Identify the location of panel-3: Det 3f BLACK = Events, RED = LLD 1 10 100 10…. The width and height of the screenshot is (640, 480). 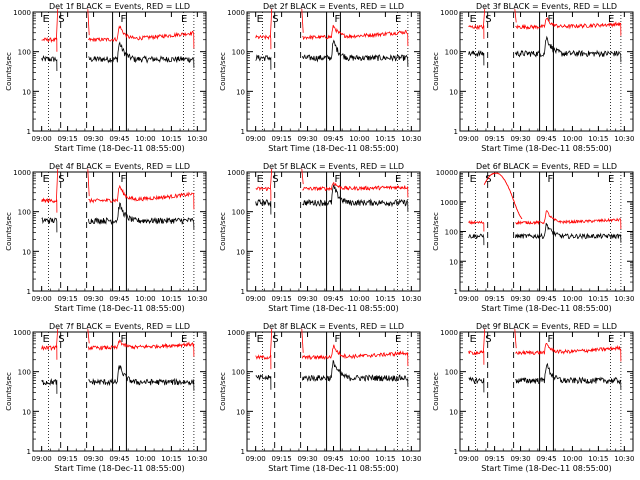
(533, 77).